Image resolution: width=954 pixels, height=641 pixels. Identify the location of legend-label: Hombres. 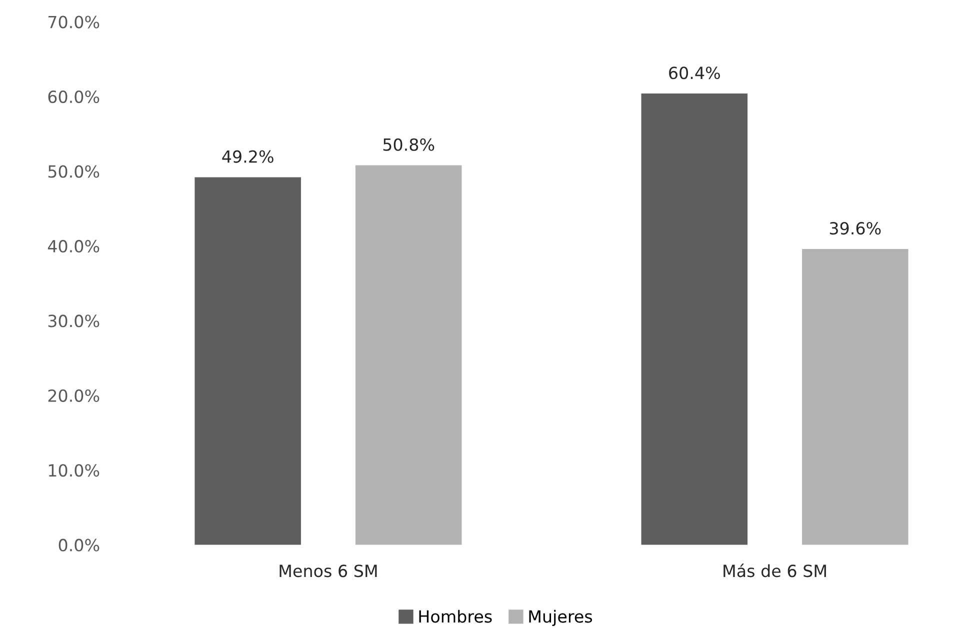
(455, 616).